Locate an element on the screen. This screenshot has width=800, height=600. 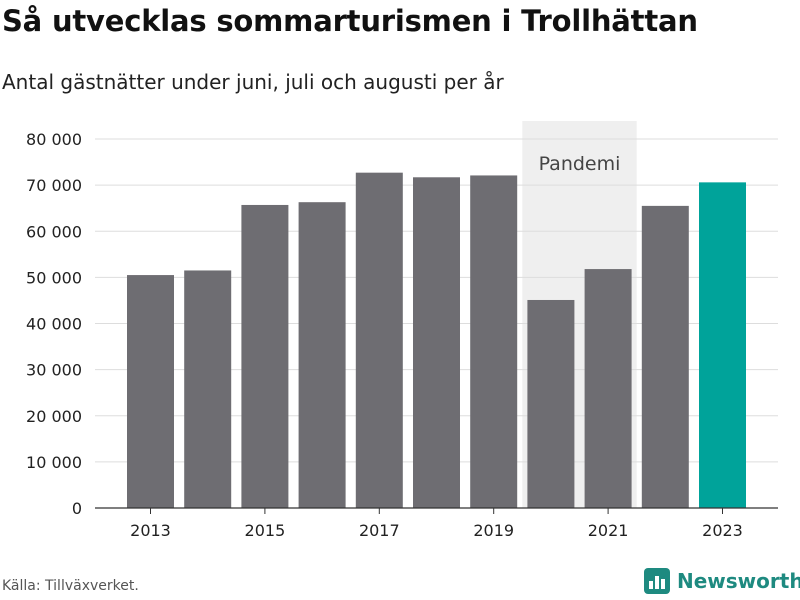
y-tick-label: 30 000 is located at coordinates (54, 370).